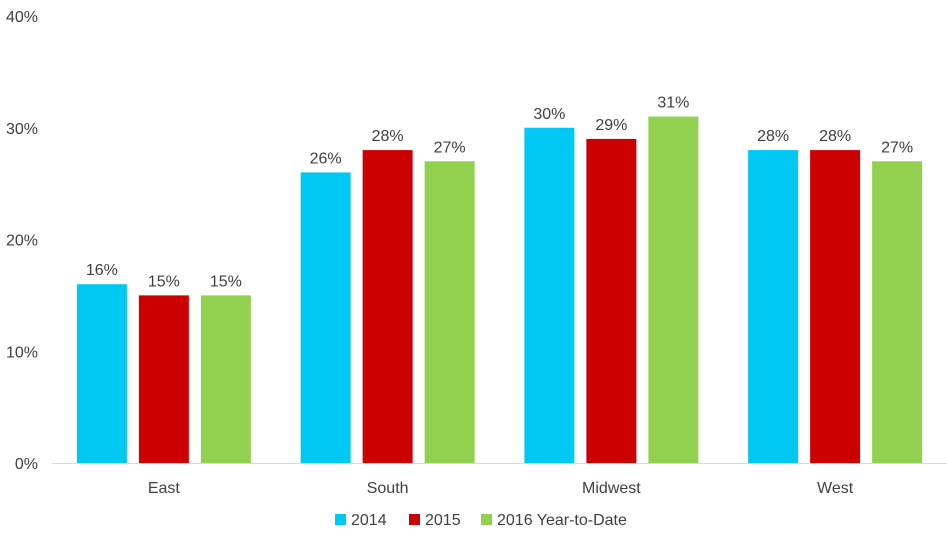  I want to click on bar-south-2015, so click(387, 306).